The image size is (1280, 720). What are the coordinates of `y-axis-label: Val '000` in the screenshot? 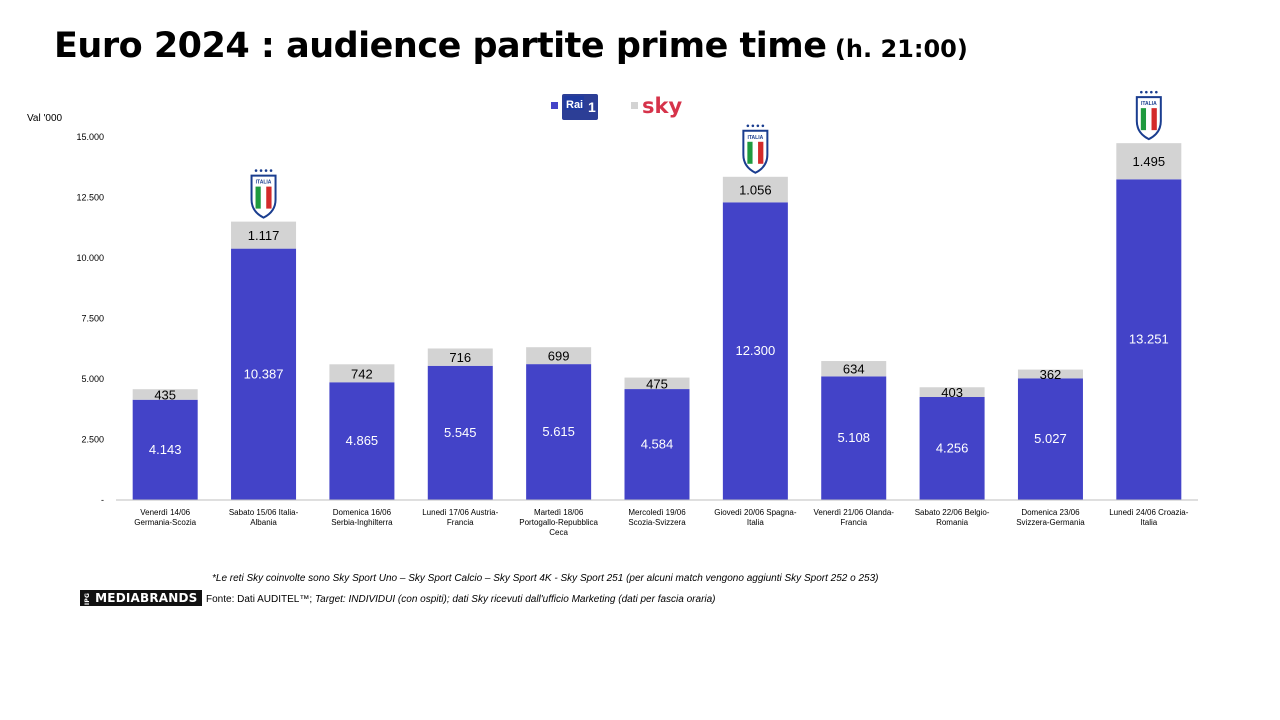 It's located at (45, 118).